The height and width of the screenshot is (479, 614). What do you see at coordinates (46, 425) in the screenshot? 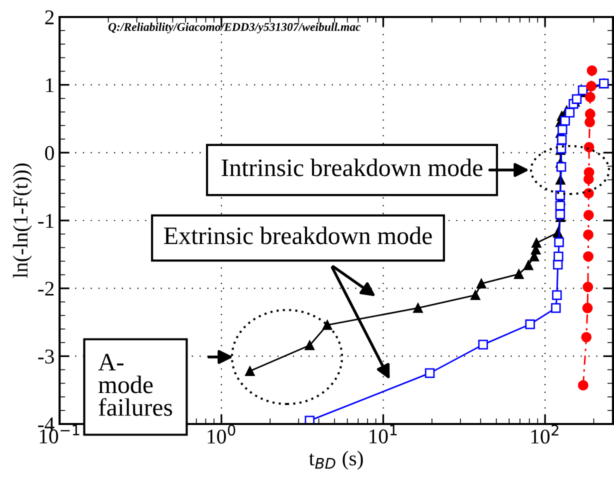
I see `y-tick-label: -4` at bounding box center [46, 425].